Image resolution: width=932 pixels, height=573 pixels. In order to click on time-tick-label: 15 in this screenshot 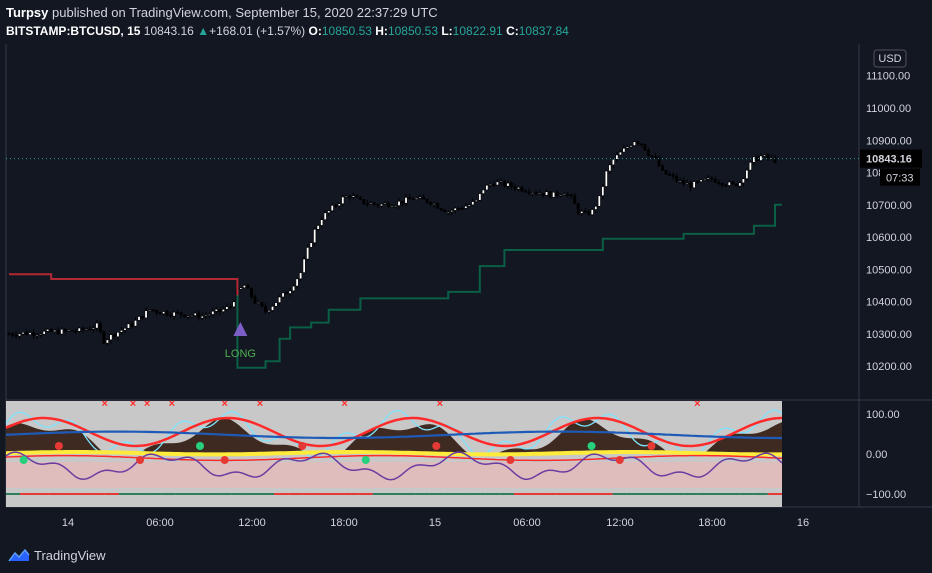, I will do `click(435, 523)`.